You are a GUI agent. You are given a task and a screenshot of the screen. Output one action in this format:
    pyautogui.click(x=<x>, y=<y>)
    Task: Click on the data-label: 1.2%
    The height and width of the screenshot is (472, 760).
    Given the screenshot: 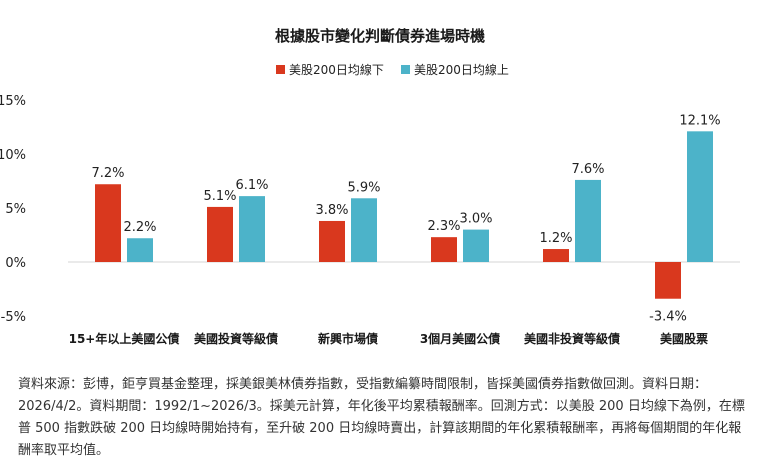 What is the action you would take?
    pyautogui.click(x=555, y=238)
    